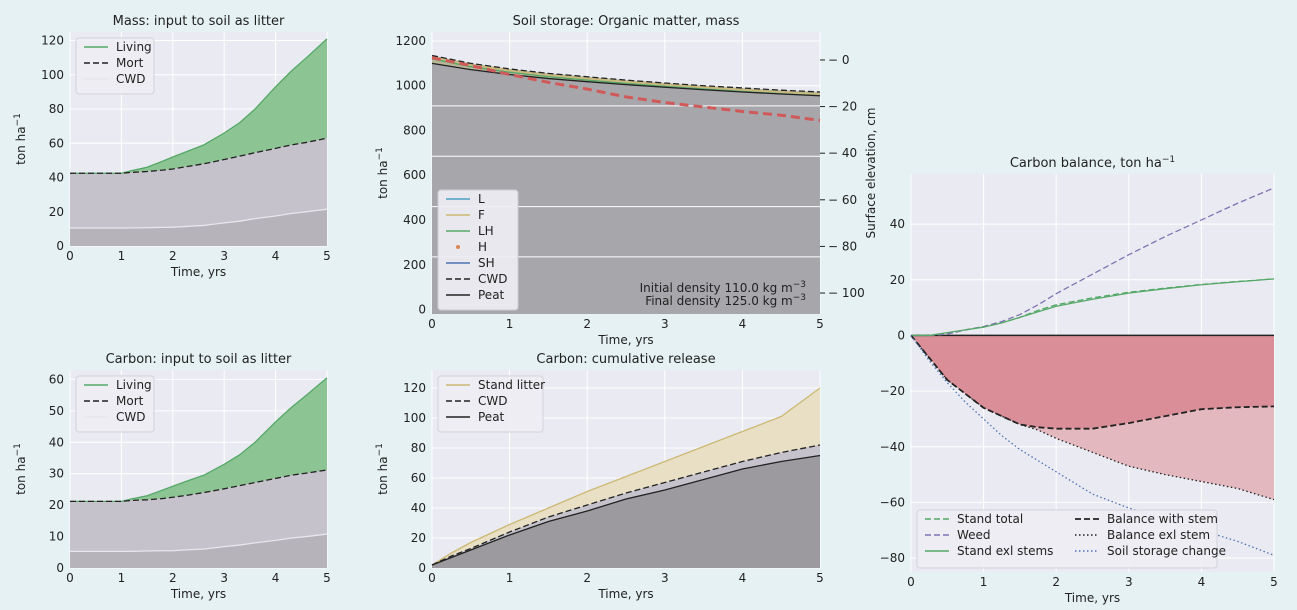 This screenshot has width=1297, height=610. Describe the element at coordinates (897, 224) in the screenshot. I see `y-tick-label: 40` at that location.